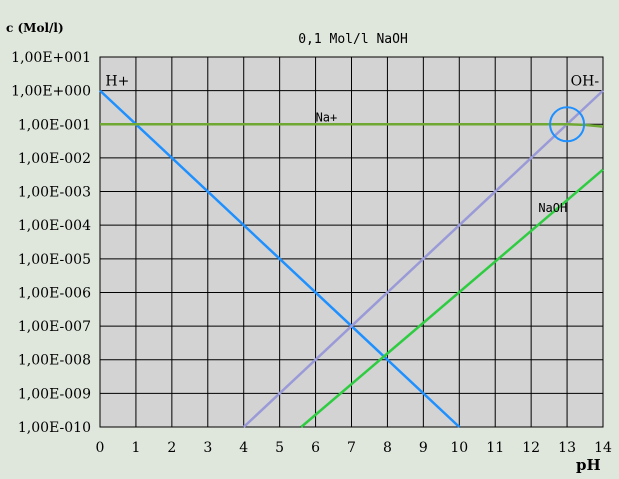 The height and width of the screenshot is (479, 619). I want to click on x-tick-label: 6, so click(315, 448).